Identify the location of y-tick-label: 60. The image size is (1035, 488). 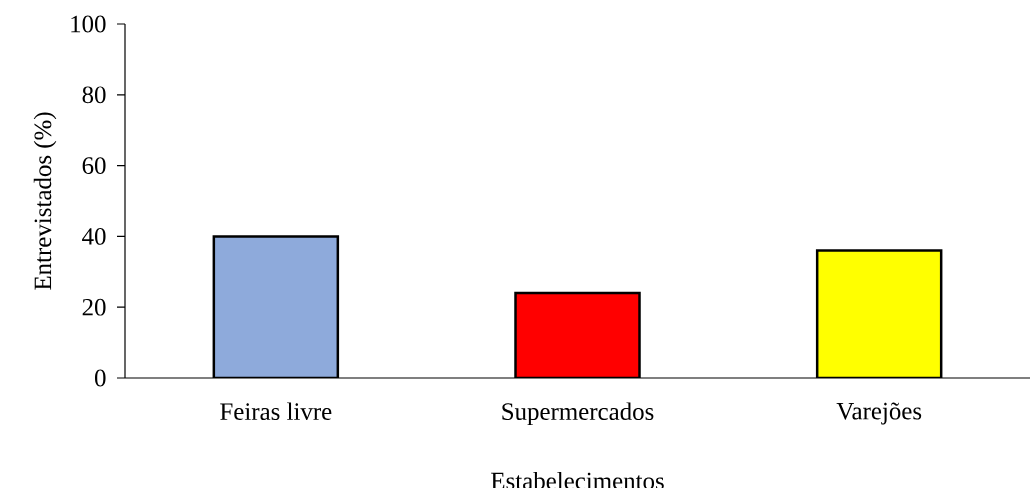
(94, 166).